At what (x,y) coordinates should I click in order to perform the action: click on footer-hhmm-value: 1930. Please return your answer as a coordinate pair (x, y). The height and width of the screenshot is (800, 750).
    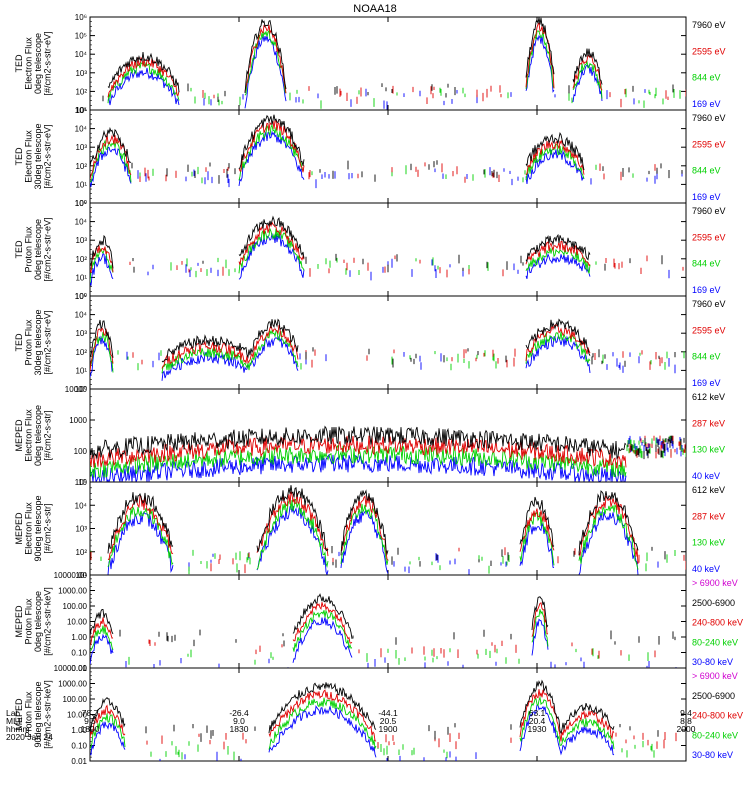
    Looking at the image, I should click on (537, 729).